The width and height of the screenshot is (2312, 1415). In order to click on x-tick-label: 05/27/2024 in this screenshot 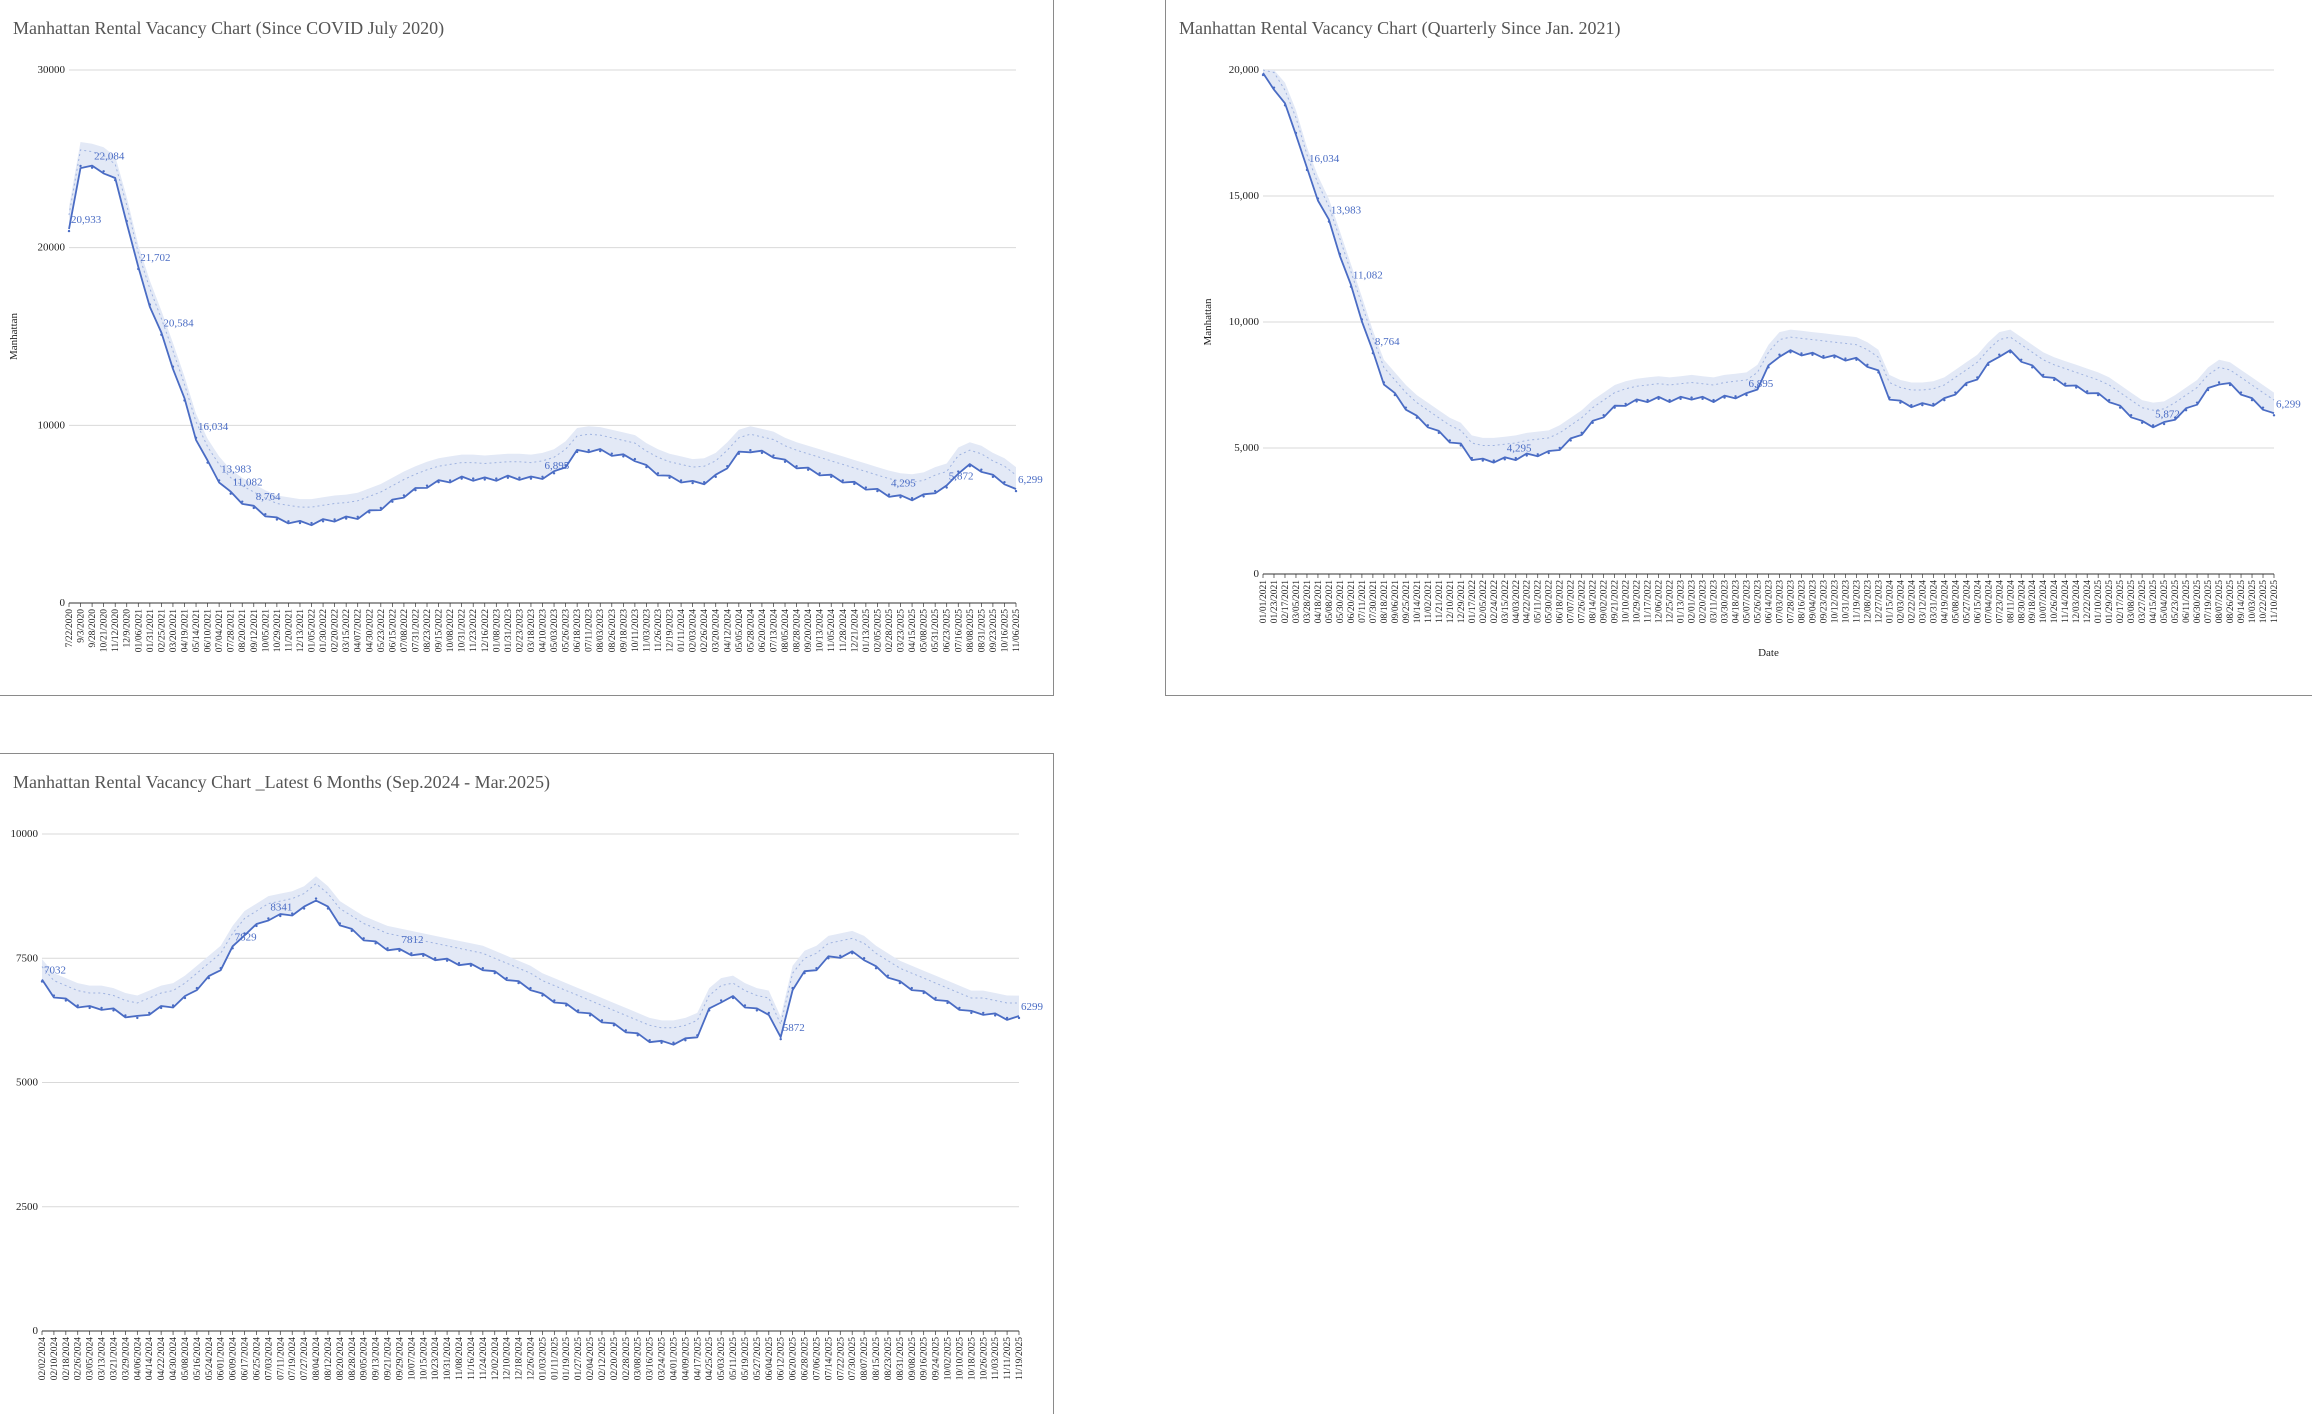, I will do `click(1967, 602)`.